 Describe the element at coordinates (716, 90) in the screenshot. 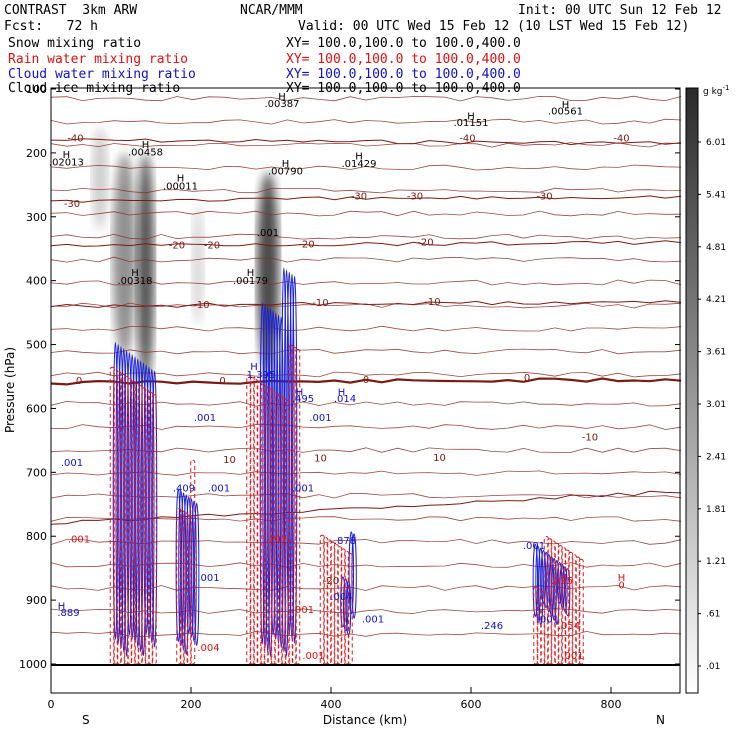

I see `colorbar-unit: g kg-1` at that location.